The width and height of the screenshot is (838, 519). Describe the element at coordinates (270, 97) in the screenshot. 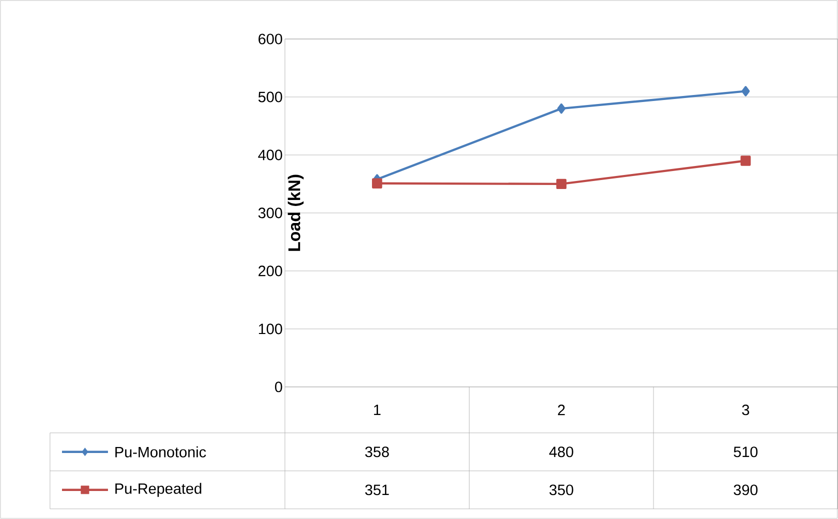

I see `y-tick-label: 500` at that location.